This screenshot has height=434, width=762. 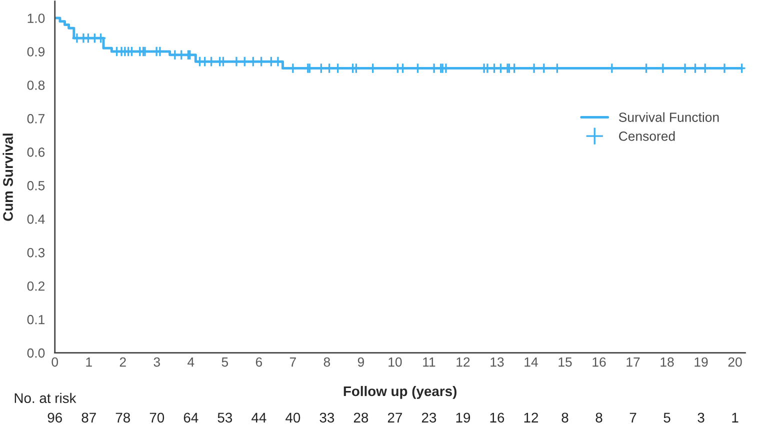 I want to click on text: 23, so click(x=429, y=417).